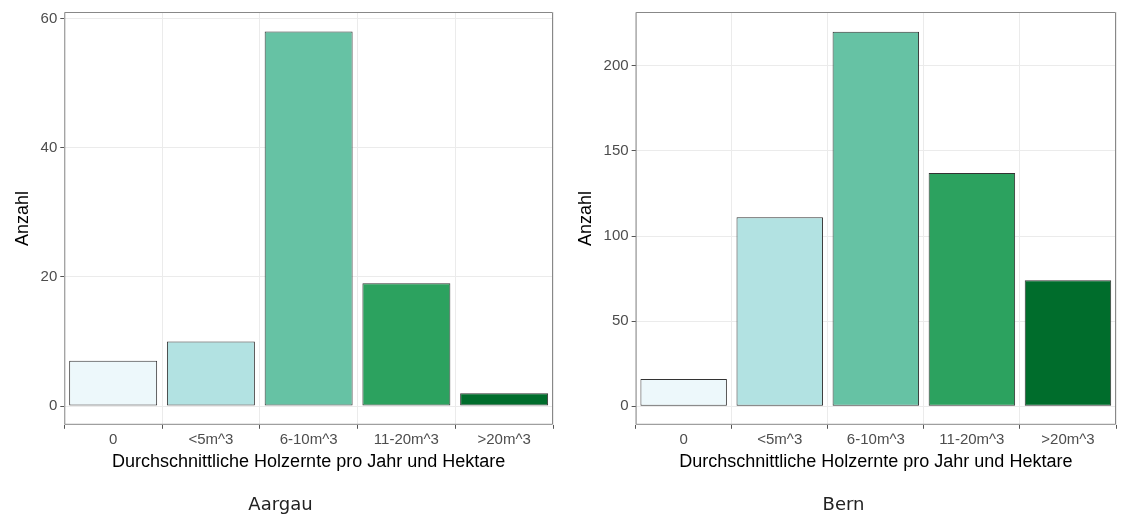 This screenshot has height=520, width=1126. I want to click on y-tick-label: 150, so click(616, 150).